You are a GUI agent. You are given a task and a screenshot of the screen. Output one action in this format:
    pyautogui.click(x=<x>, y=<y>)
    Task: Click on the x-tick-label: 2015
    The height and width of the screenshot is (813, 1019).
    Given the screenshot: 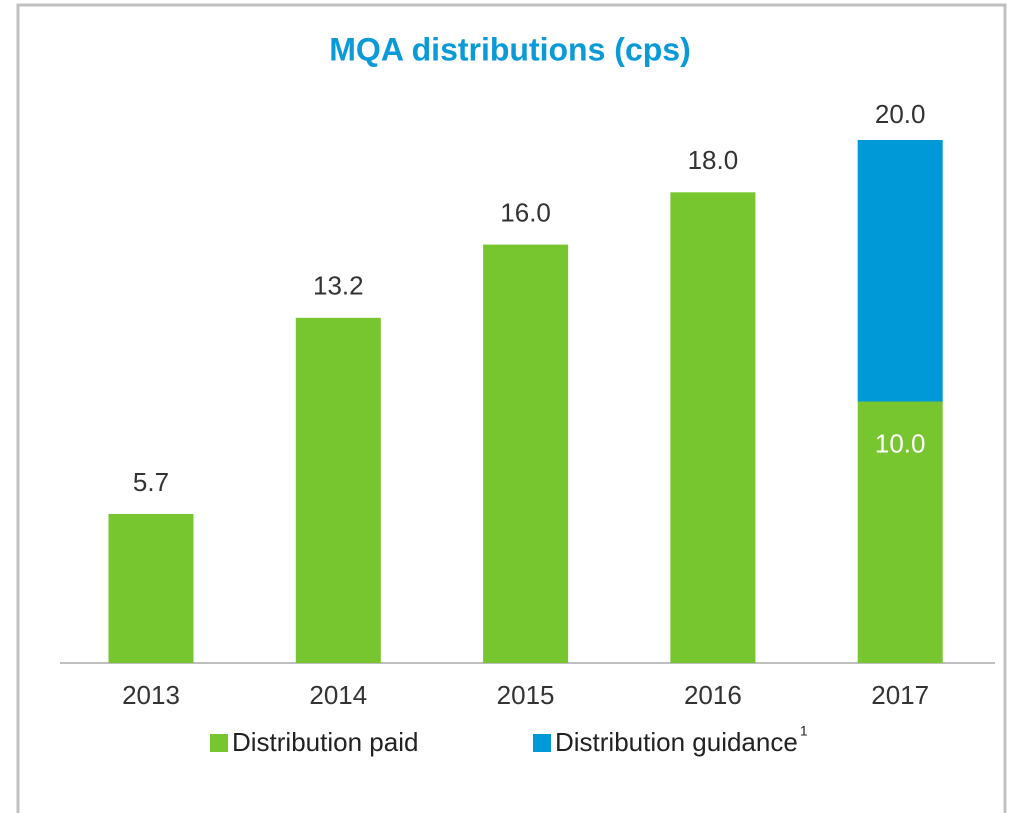 What is the action you would take?
    pyautogui.click(x=526, y=695)
    